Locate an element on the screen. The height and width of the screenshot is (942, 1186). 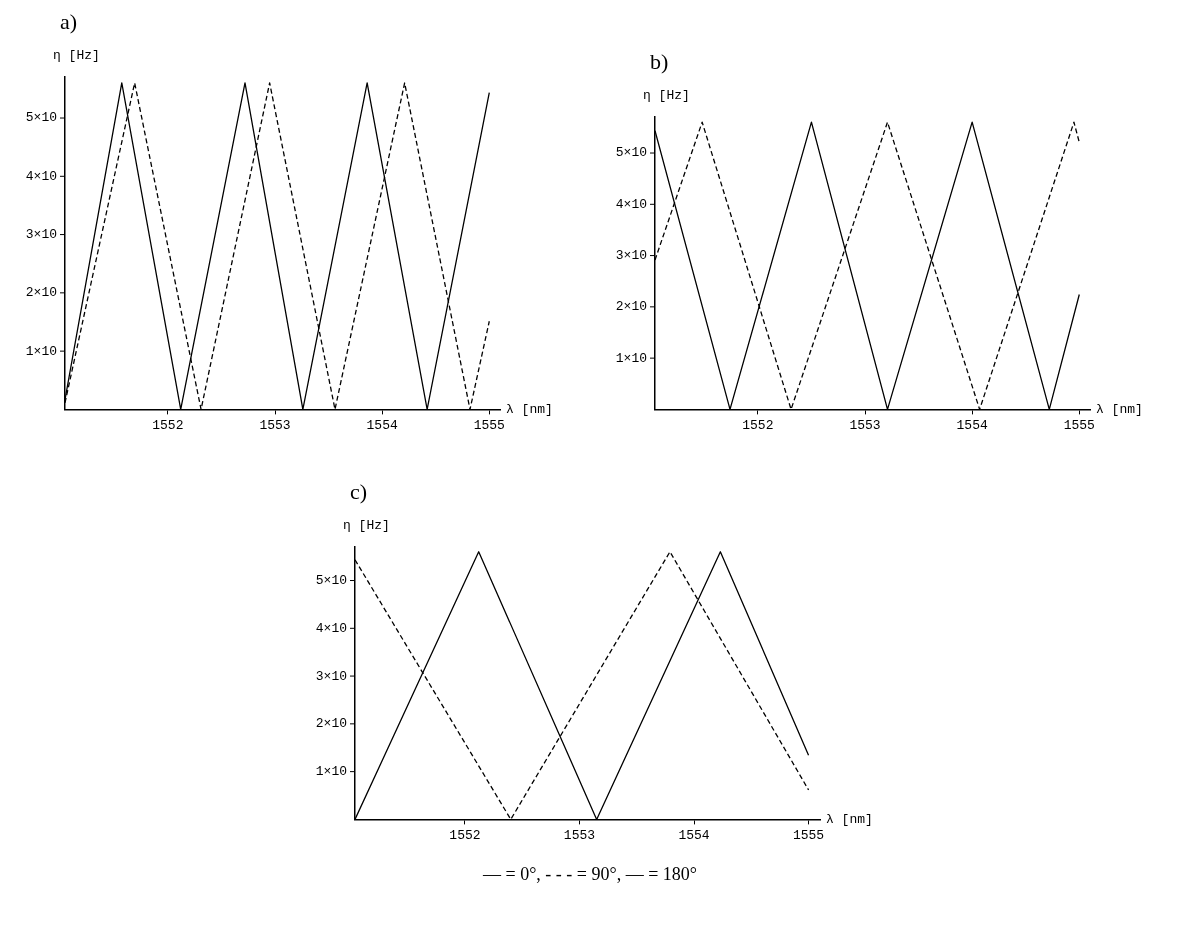
chart-title: c) is located at coordinates (359, 491).